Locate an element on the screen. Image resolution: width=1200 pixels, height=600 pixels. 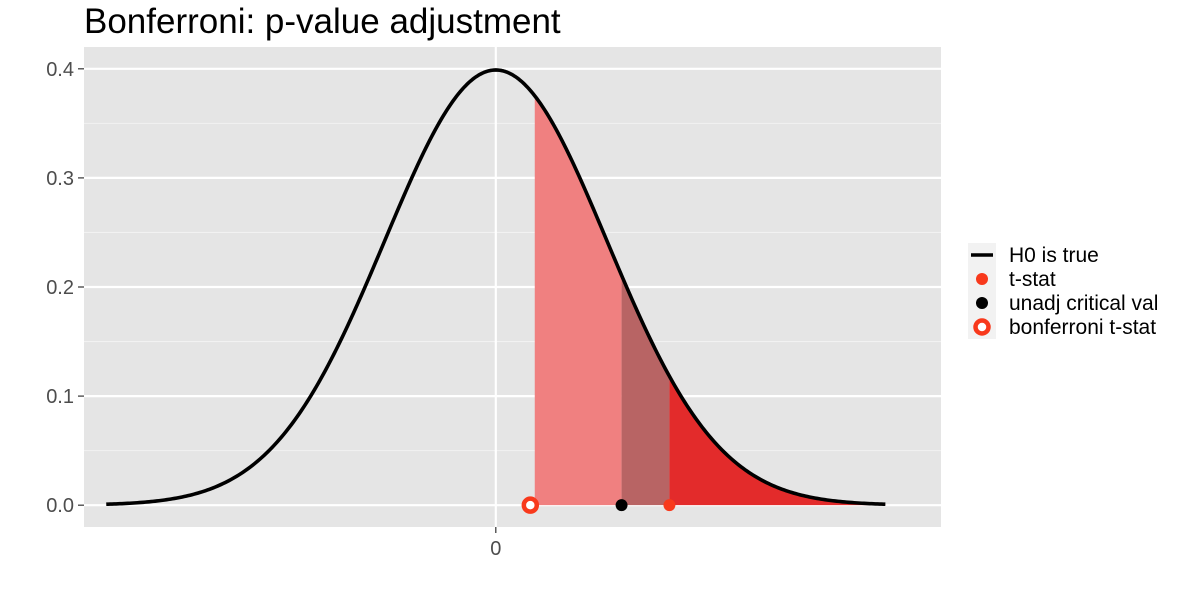
y-tick-label: 0.1 is located at coordinates (60, 397).